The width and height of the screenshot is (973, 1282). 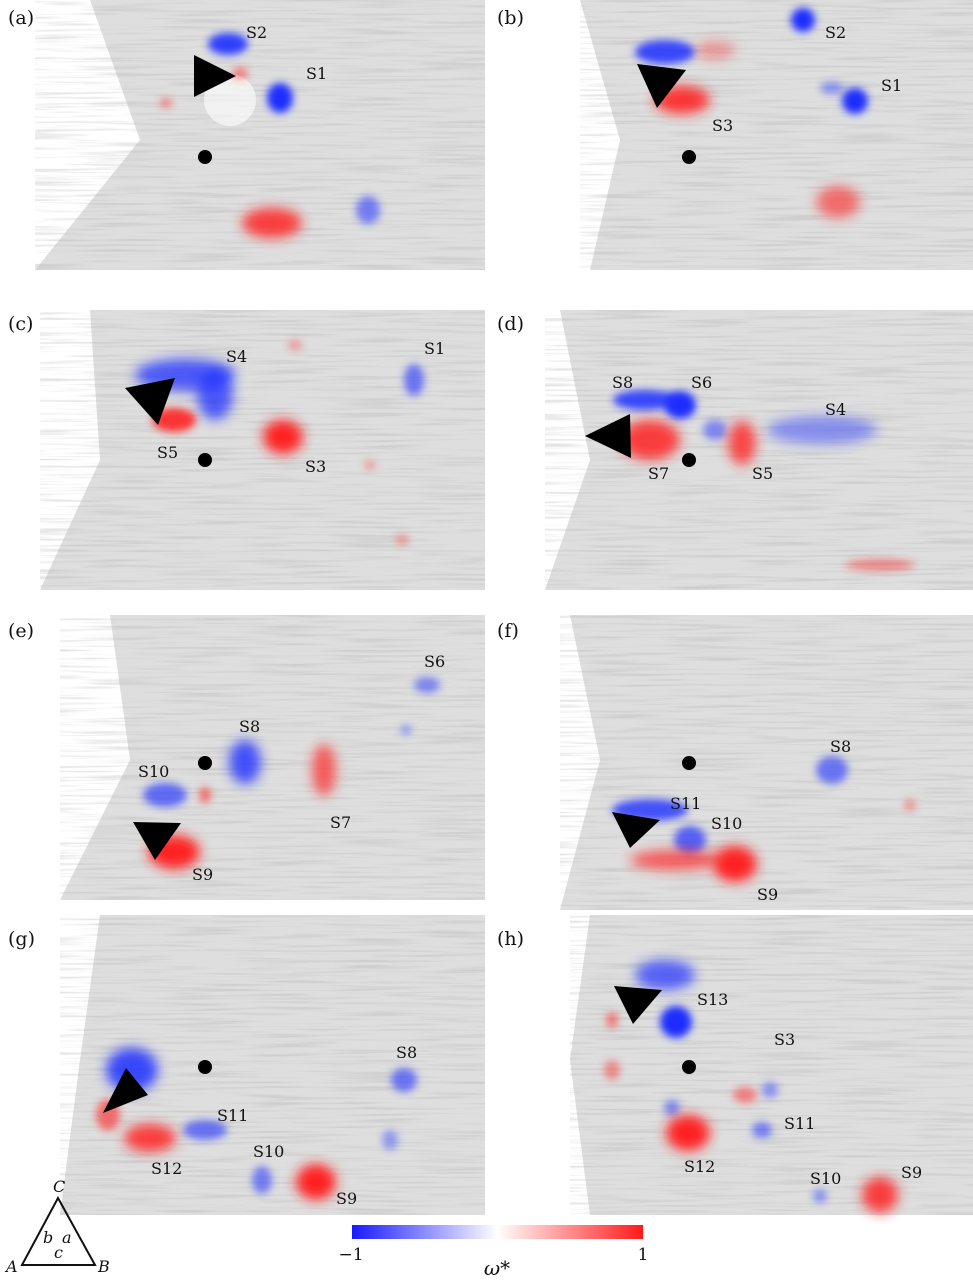 What do you see at coordinates (510, 18) in the screenshot?
I see `panel-label: (b)` at bounding box center [510, 18].